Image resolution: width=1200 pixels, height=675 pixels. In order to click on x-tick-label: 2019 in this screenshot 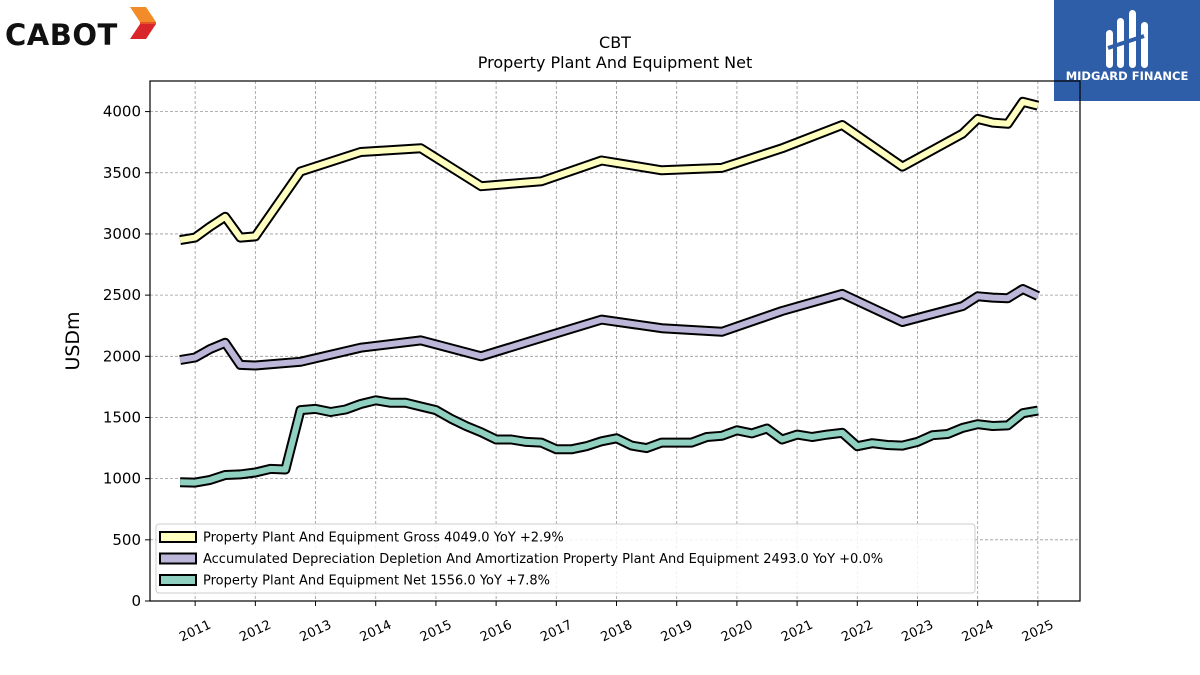, I will do `click(677, 632)`.